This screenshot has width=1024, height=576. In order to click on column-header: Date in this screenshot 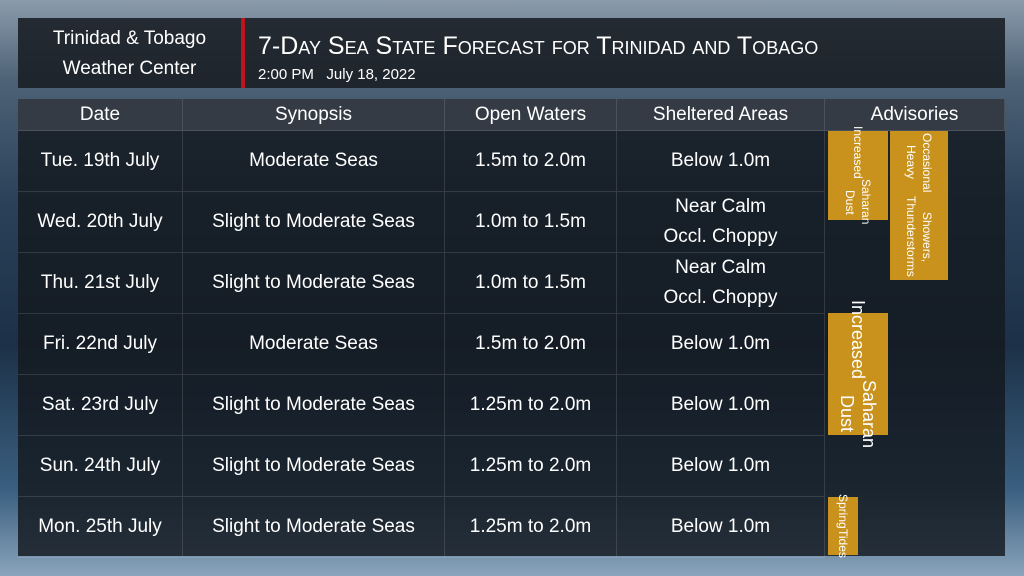, I will do `click(100, 115)`.